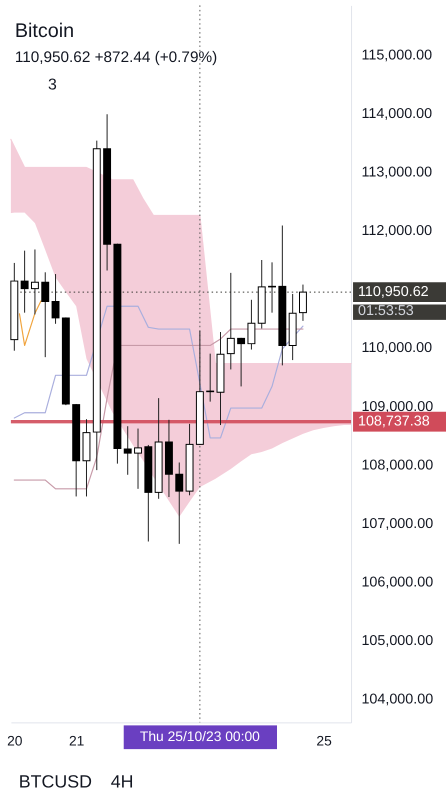  What do you see at coordinates (44, 31) in the screenshot?
I see `text: Bitcoin` at bounding box center [44, 31].